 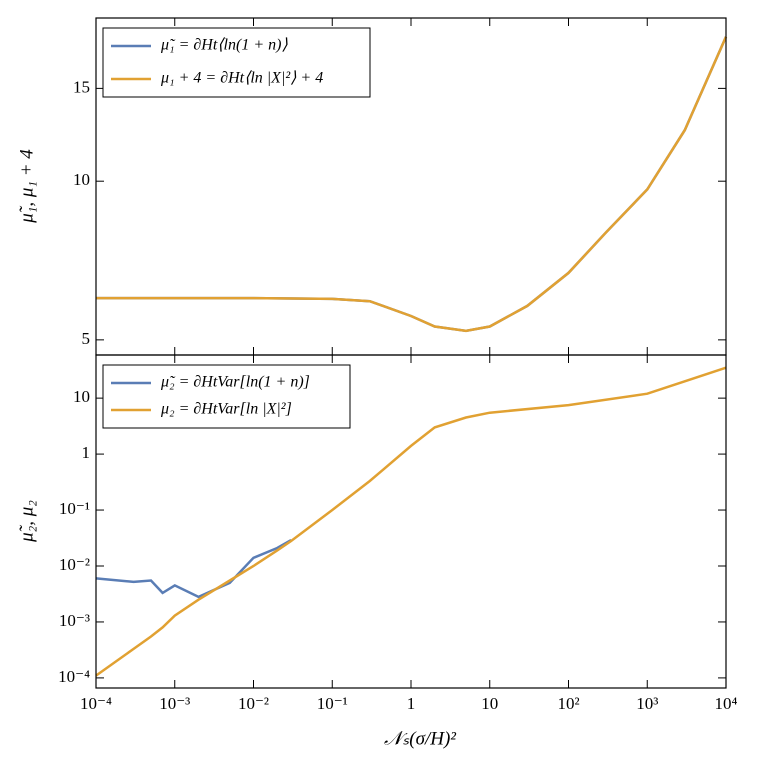 I want to click on x-axis-label: 𝒩ₛ(σ/H)², so click(x=420, y=738).